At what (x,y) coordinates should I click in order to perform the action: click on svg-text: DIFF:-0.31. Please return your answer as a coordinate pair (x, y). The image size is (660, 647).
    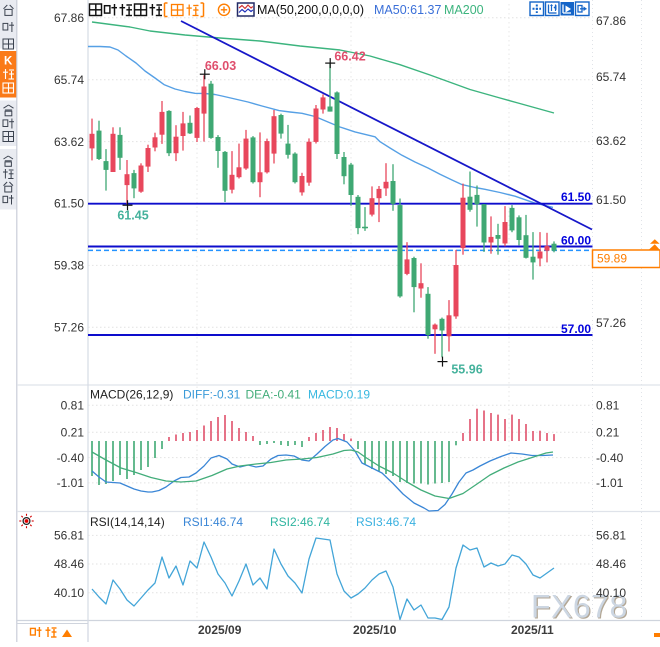
    Looking at the image, I should click on (212, 395).